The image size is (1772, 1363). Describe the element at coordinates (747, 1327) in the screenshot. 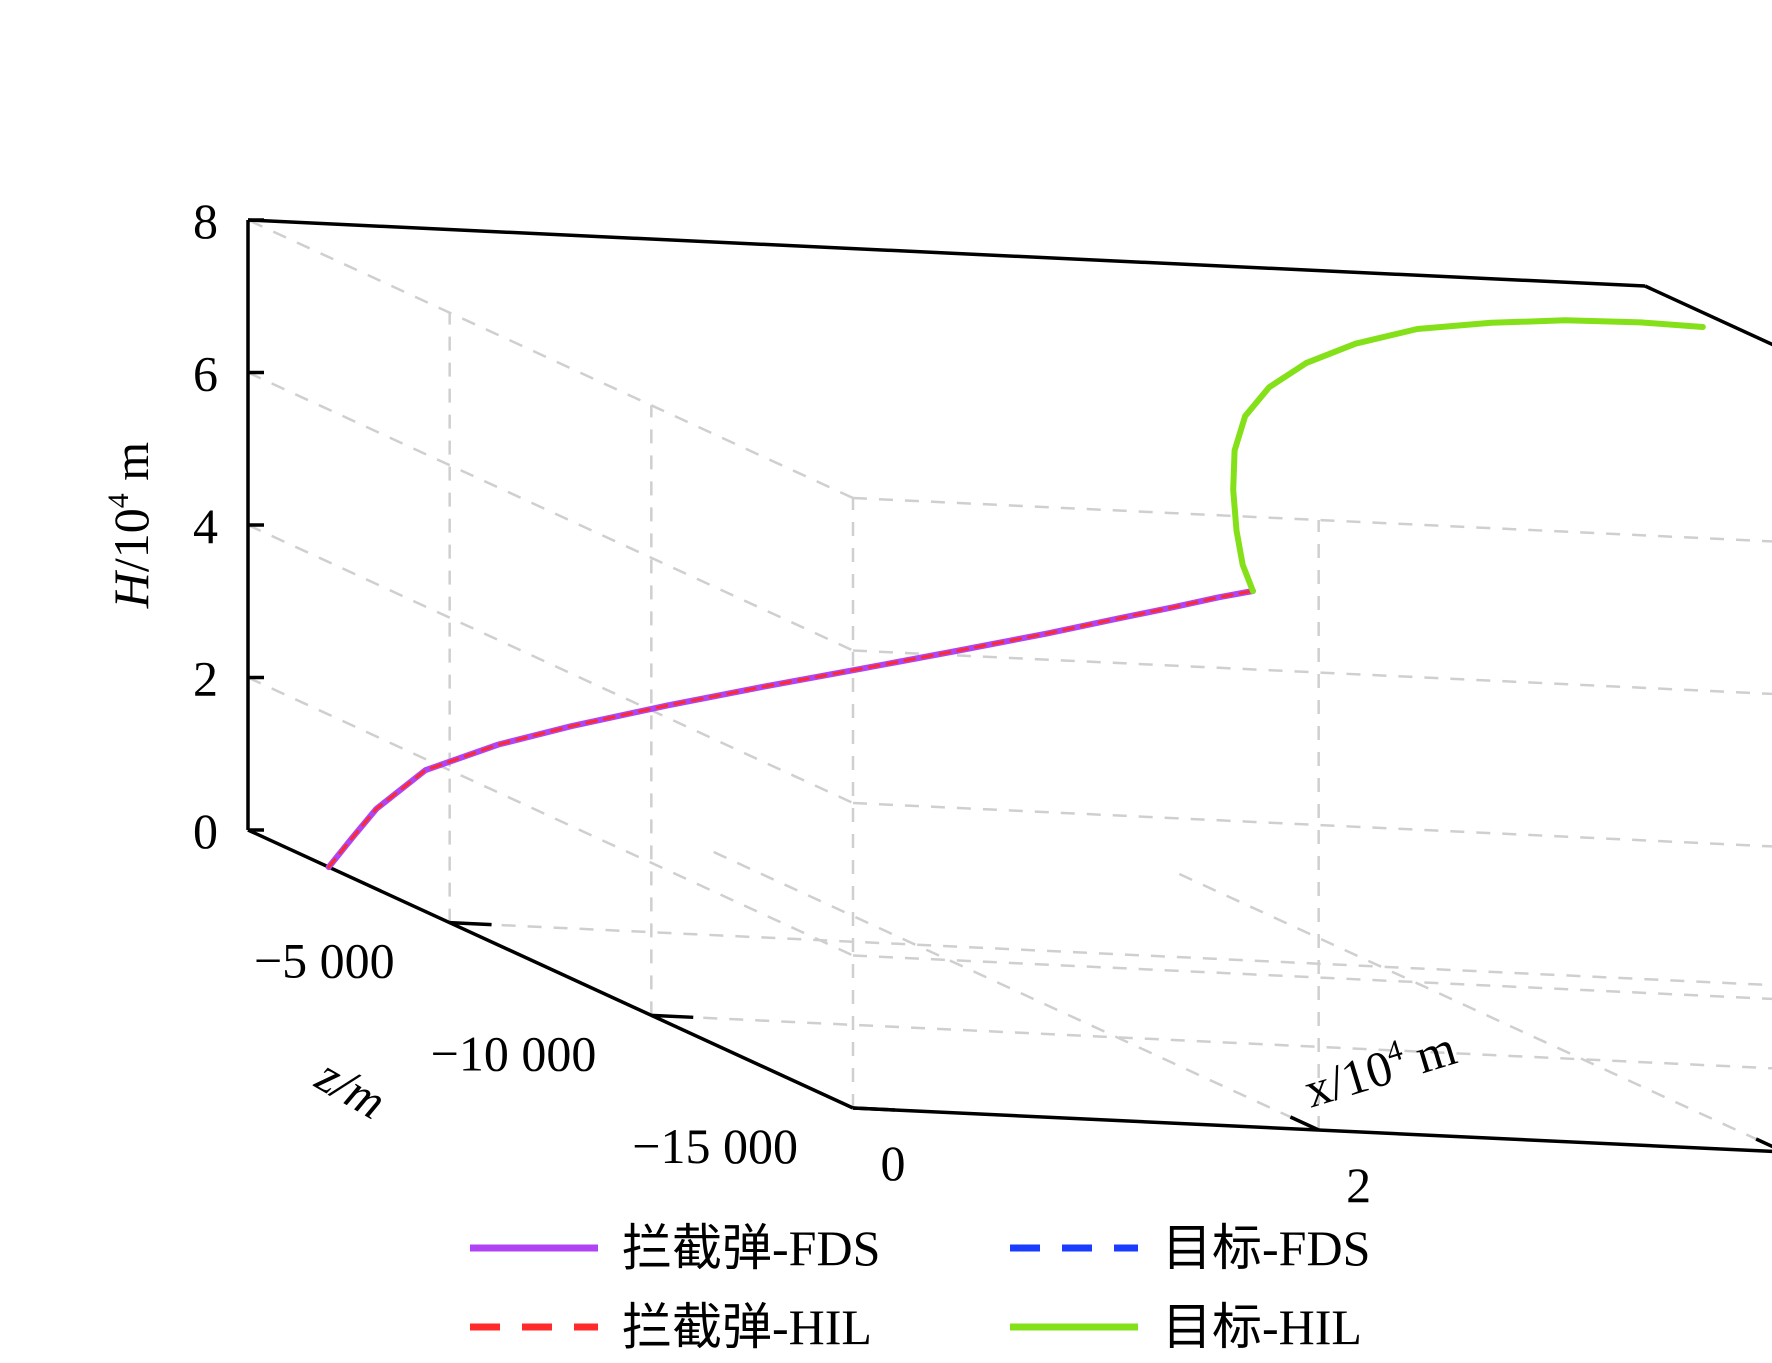

I see `legend-label-interceptor-hil: 拦截弹-HIL` at that location.